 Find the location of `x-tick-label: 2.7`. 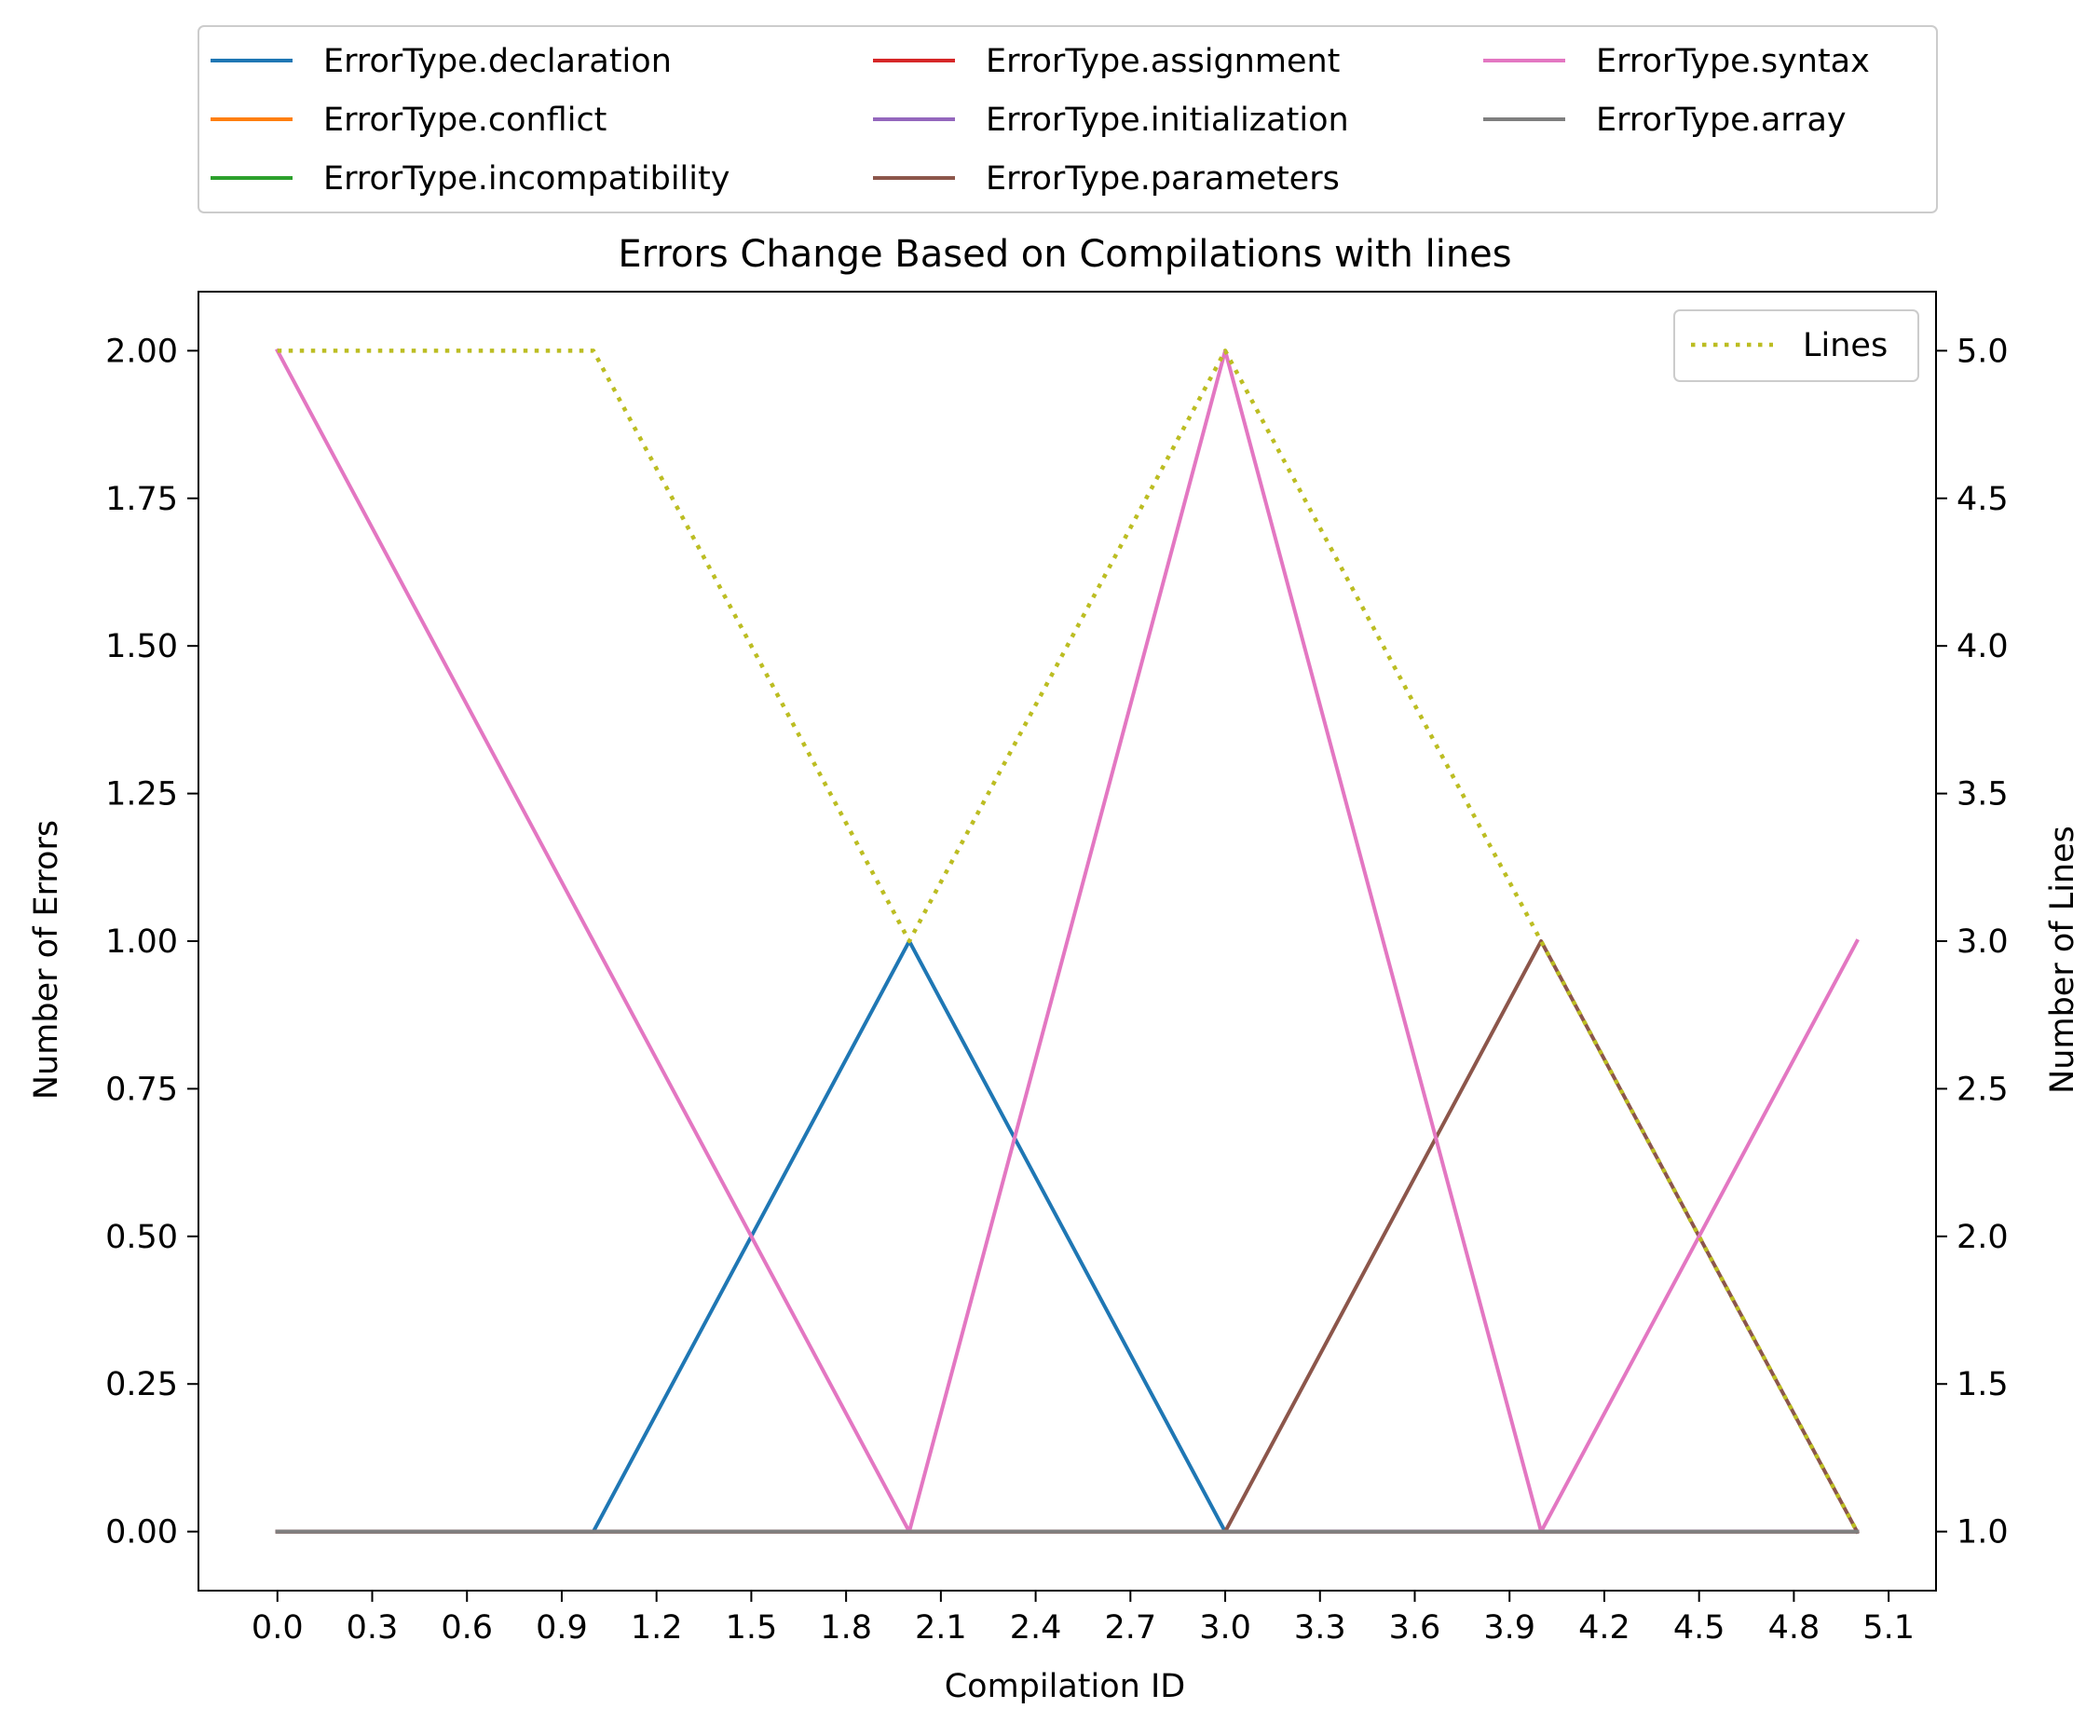

x-tick-label: 2.7 is located at coordinates (1130, 1628).